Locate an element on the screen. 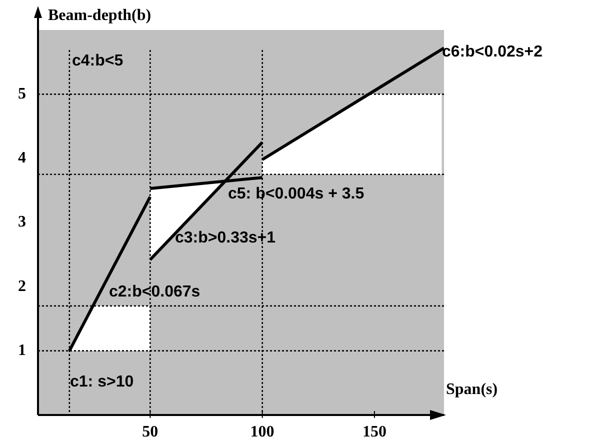 This screenshot has height=446, width=590. x-tick-label: 100 is located at coordinates (262, 432).